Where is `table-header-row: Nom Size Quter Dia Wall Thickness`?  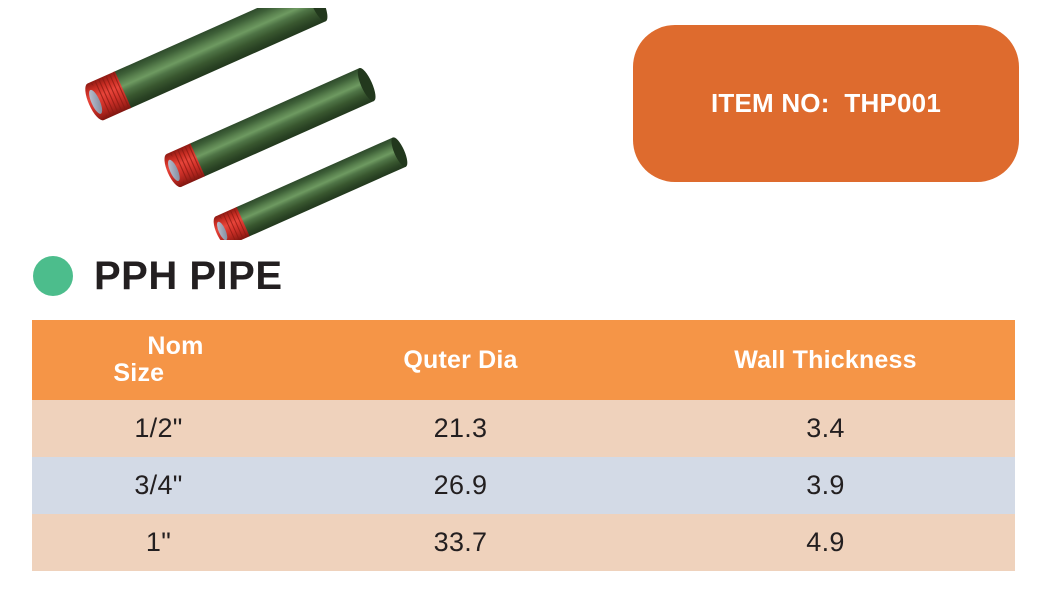 table-header-row: Nom Size Quter Dia Wall Thickness is located at coordinates (523, 360).